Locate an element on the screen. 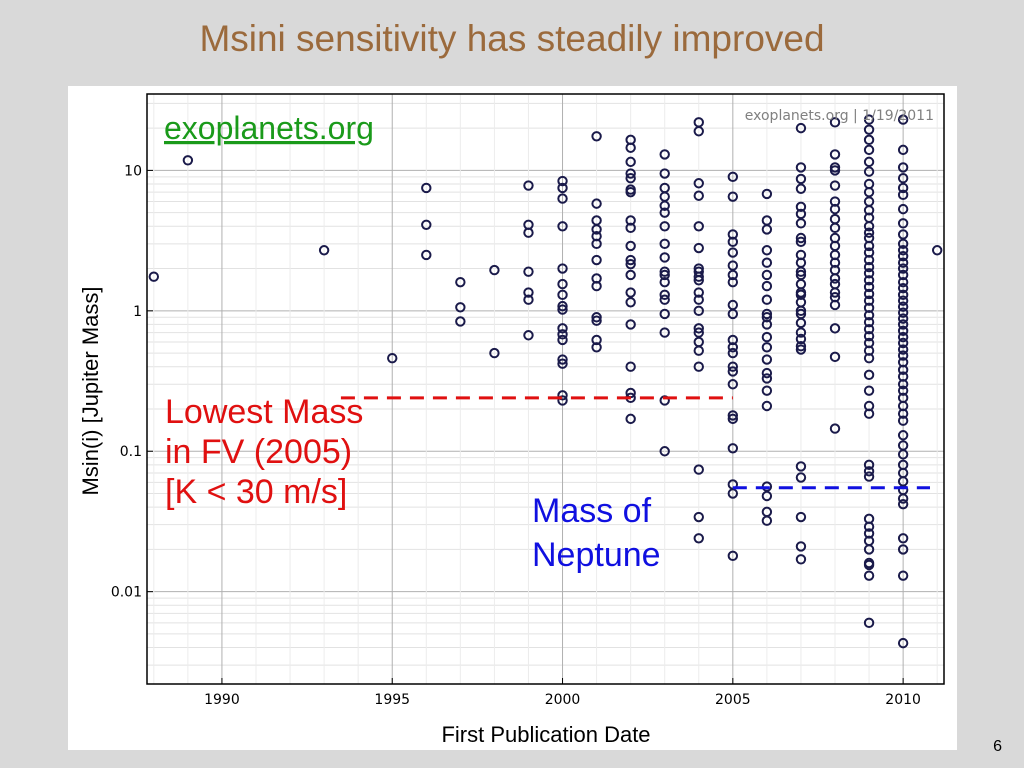  y-tick-label: 10 is located at coordinates (133, 171).